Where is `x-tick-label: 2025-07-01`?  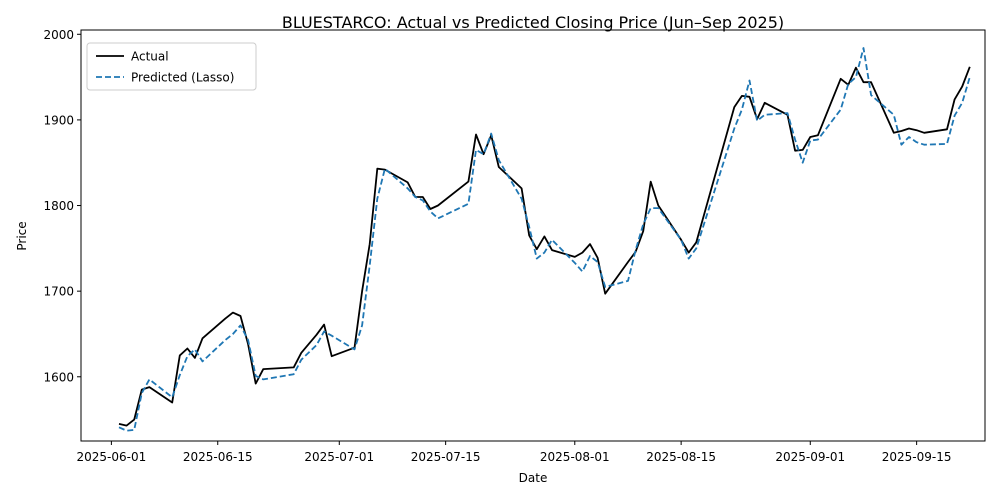
x-tick-label: 2025-07-01 is located at coordinates (339, 457).